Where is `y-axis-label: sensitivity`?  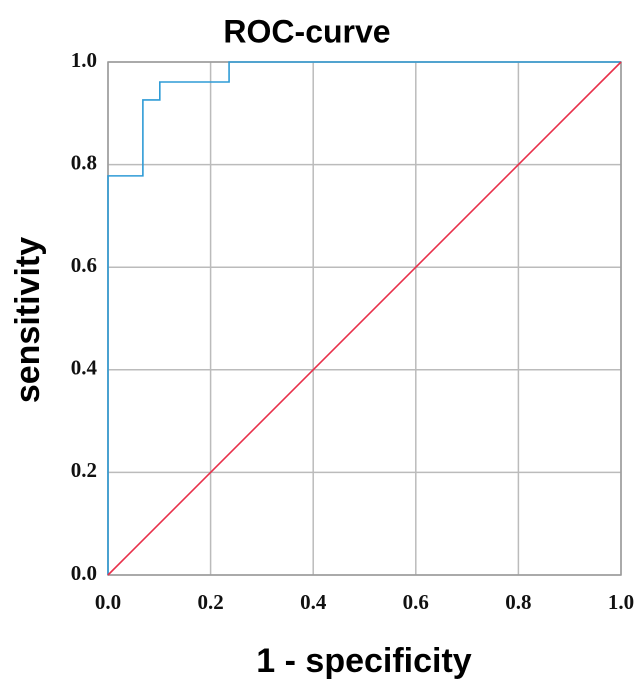 y-axis-label: sensitivity is located at coordinates (28, 320).